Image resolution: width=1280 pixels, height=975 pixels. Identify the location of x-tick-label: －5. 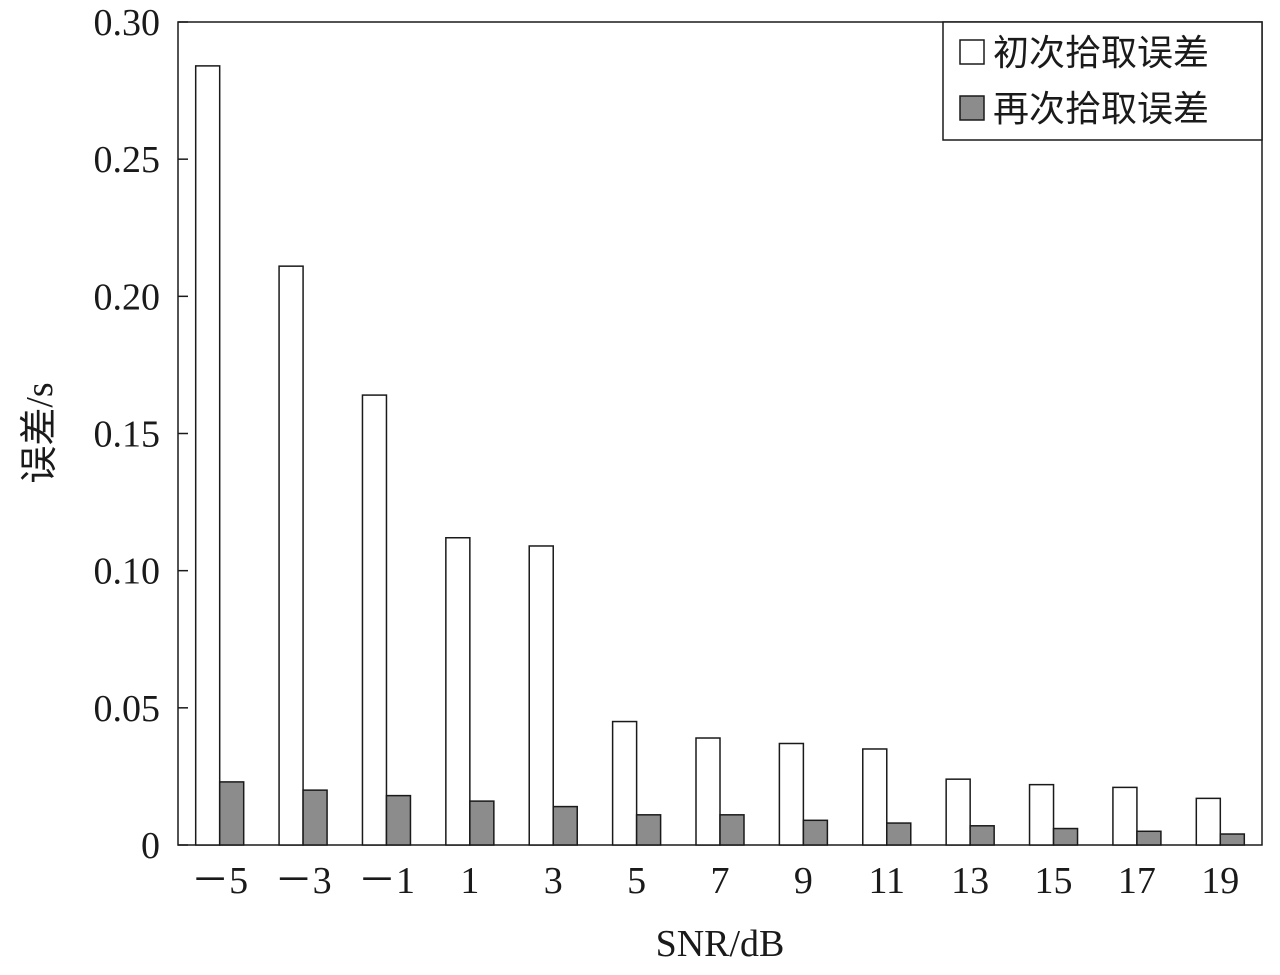
(219, 881).